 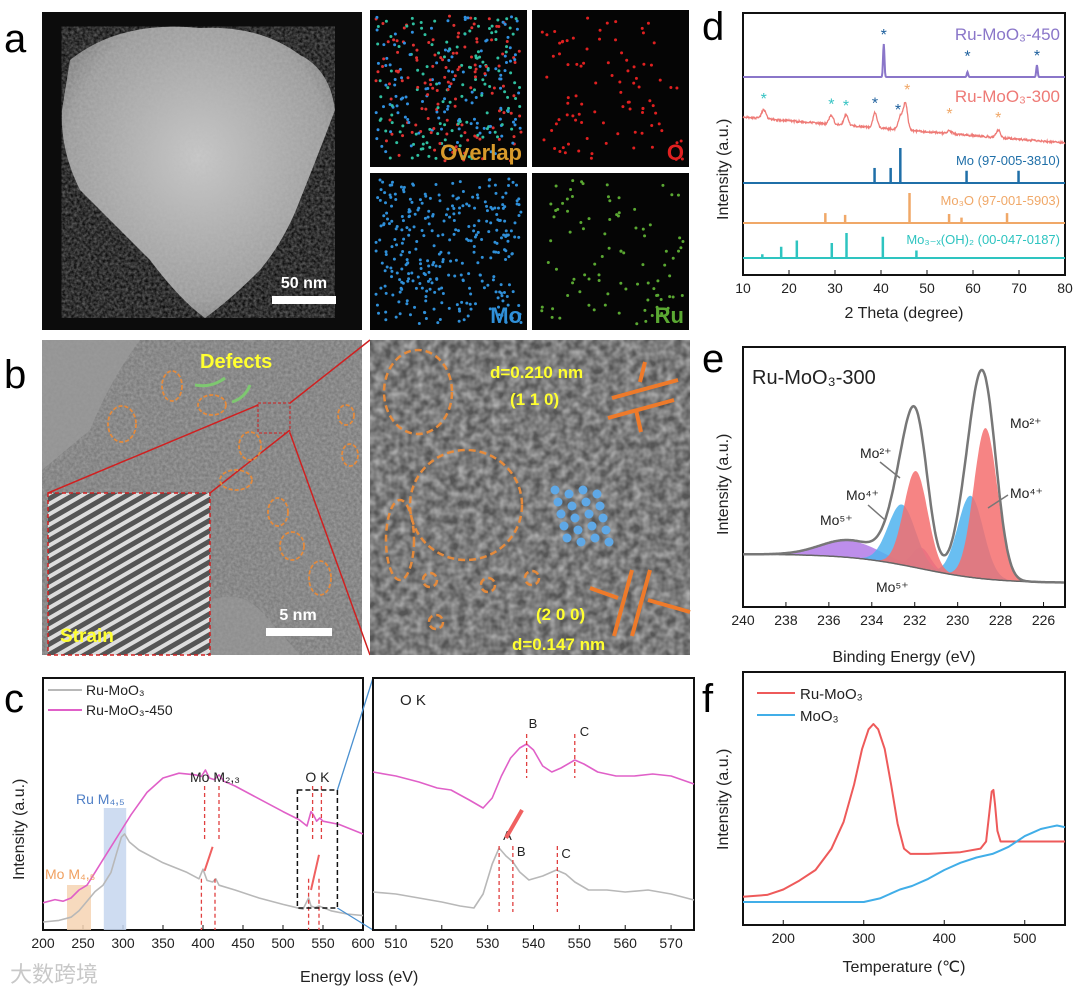 I want to click on scale-bar-label: 50 nm, so click(x=304, y=283).